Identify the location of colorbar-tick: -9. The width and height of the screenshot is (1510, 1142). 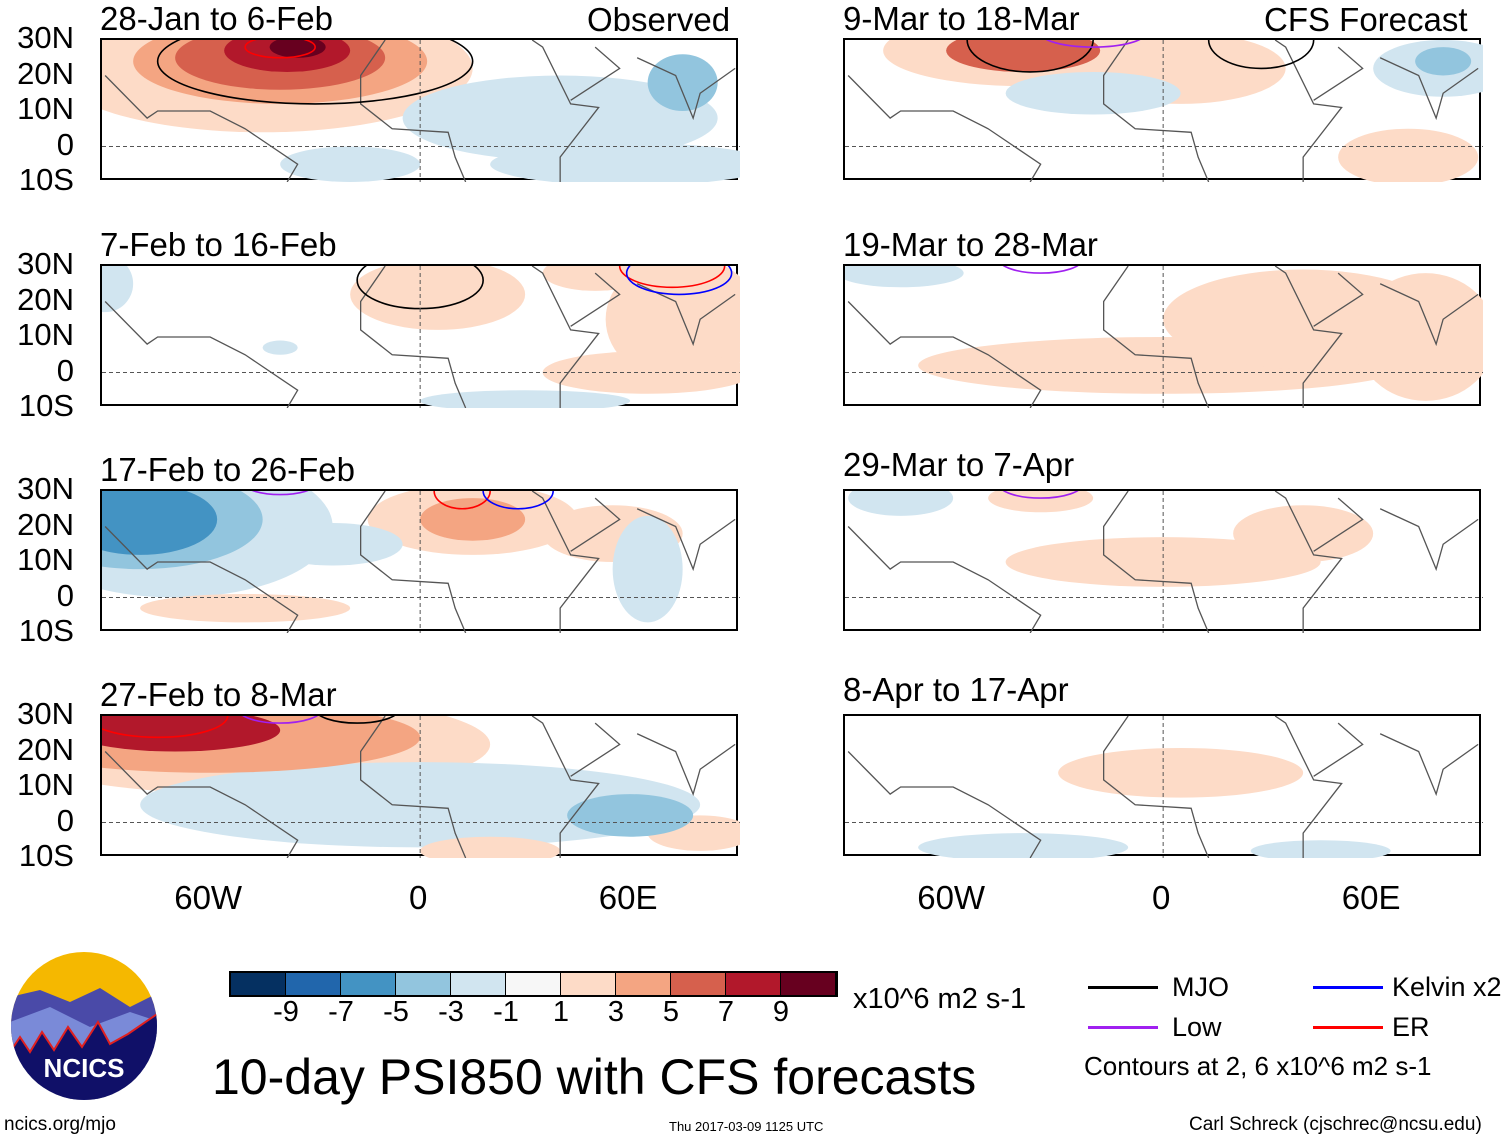
(286, 1012).